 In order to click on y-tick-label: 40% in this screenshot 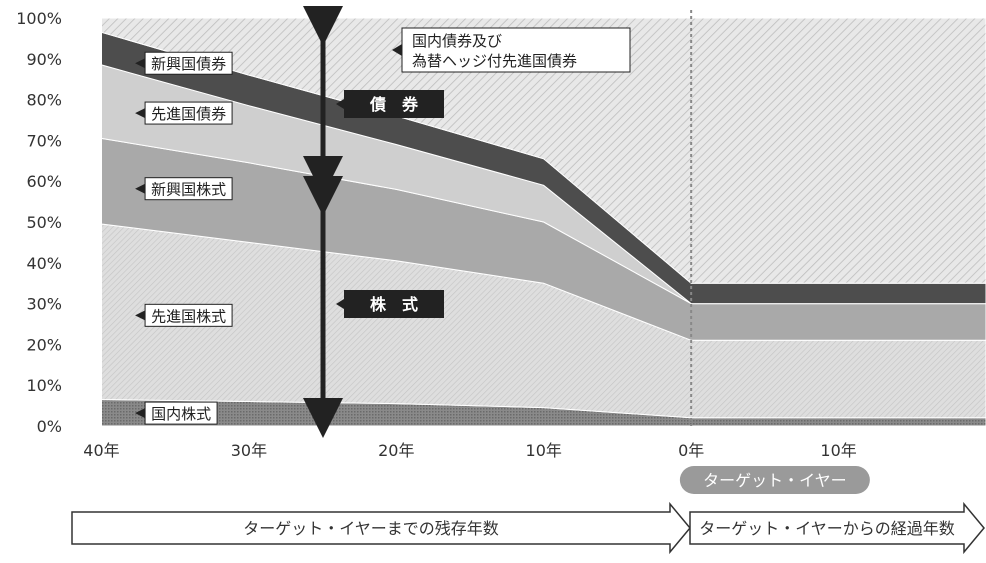, I will do `click(44, 263)`.